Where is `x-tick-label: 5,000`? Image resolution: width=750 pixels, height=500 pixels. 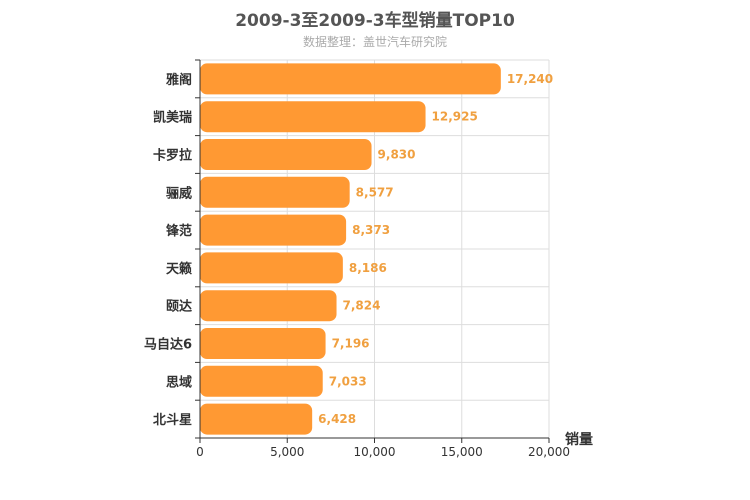
x-tick-label: 5,000 is located at coordinates (287, 452).